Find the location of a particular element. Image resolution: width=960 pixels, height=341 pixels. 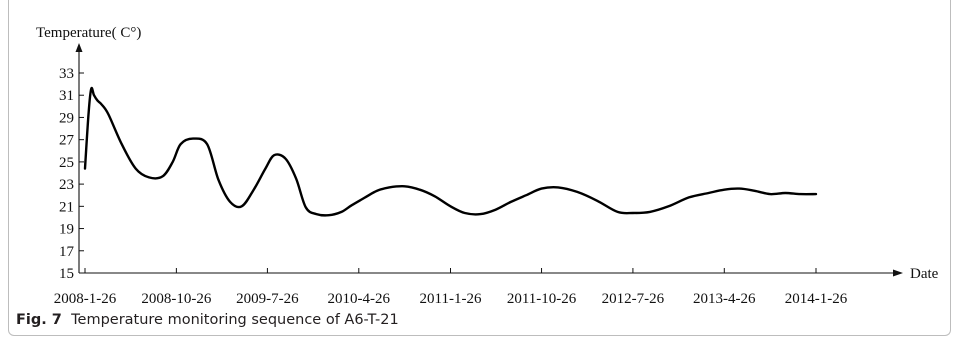

x-tick-label: 2010-4-26 is located at coordinates (359, 299).